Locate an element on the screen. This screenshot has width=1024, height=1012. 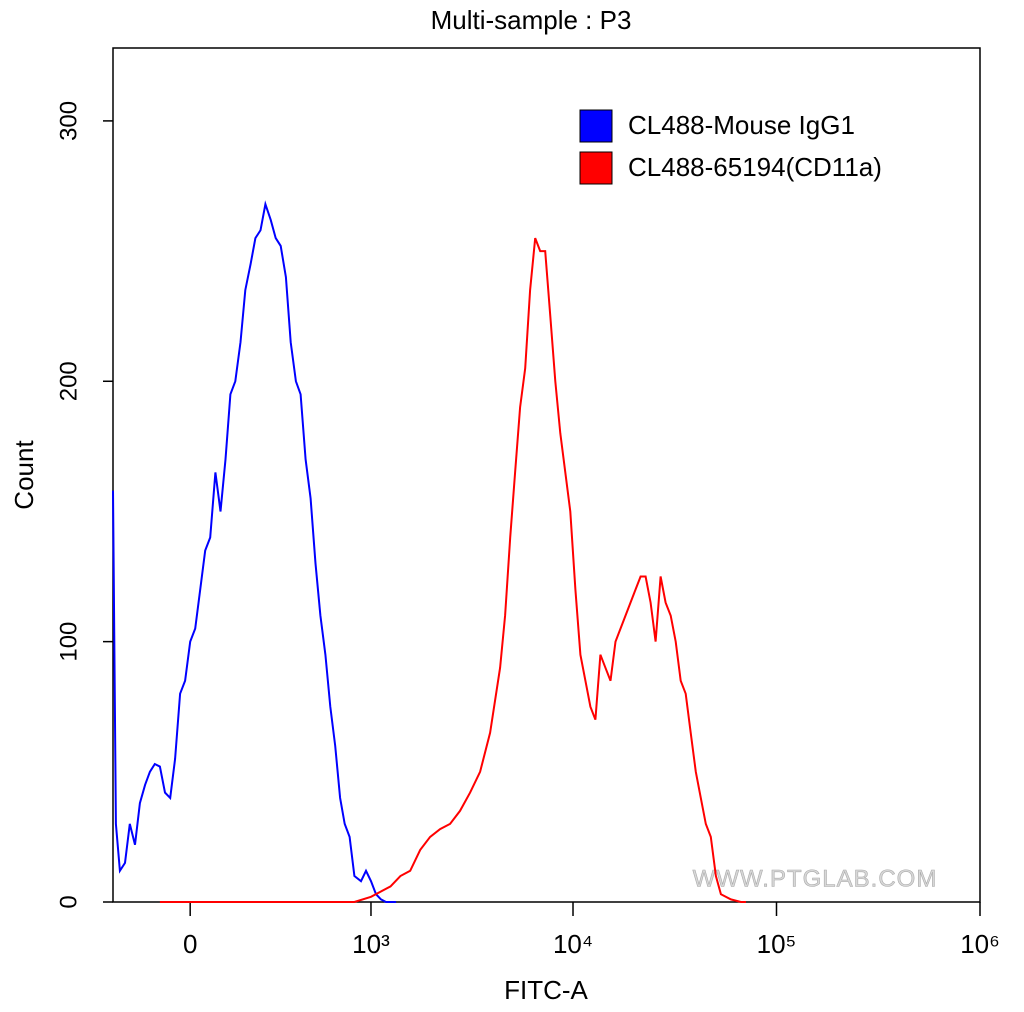
x-tick-label: 10⁴ is located at coordinates (573, 944).